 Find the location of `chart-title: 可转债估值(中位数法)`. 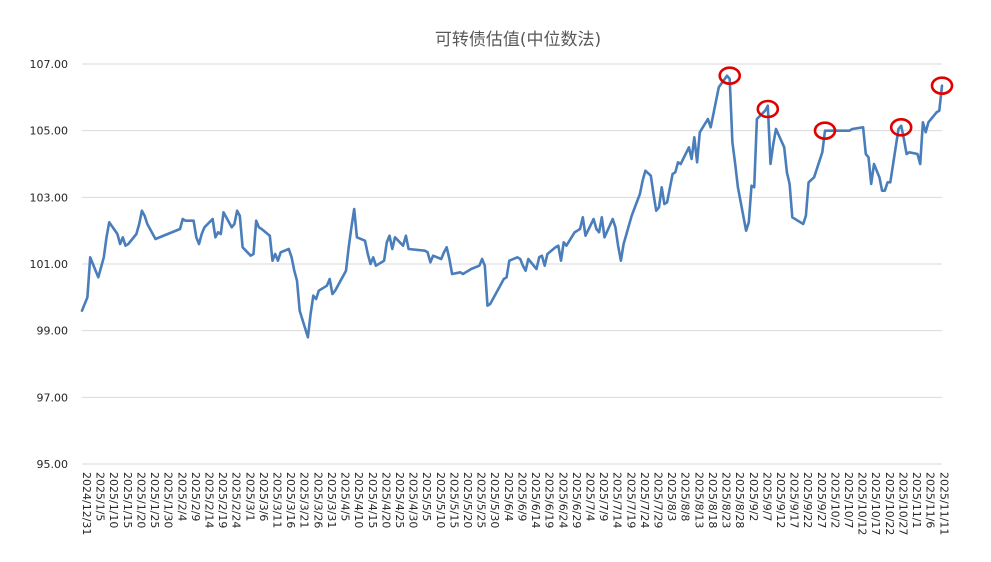

chart-title: 可转债估值(中位数法) is located at coordinates (518, 40).